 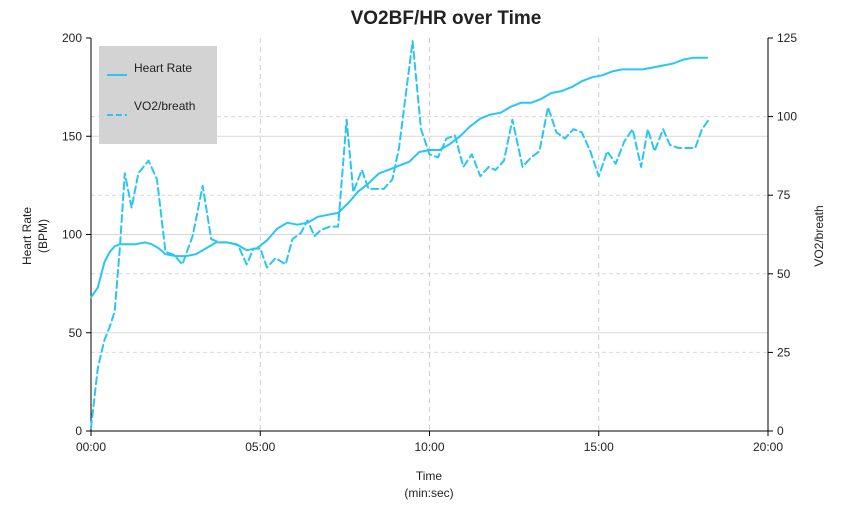 What do you see at coordinates (72, 235) in the screenshot?
I see `y-left-tick-label-2: 100` at bounding box center [72, 235].